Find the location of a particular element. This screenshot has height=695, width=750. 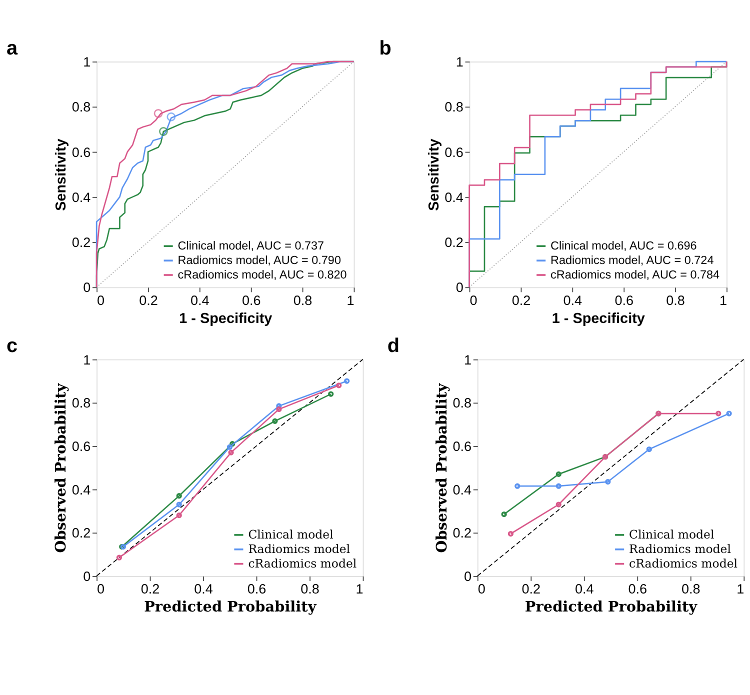

legend-label: cRadiomics model, AUC = 0.784 is located at coordinates (635, 275).